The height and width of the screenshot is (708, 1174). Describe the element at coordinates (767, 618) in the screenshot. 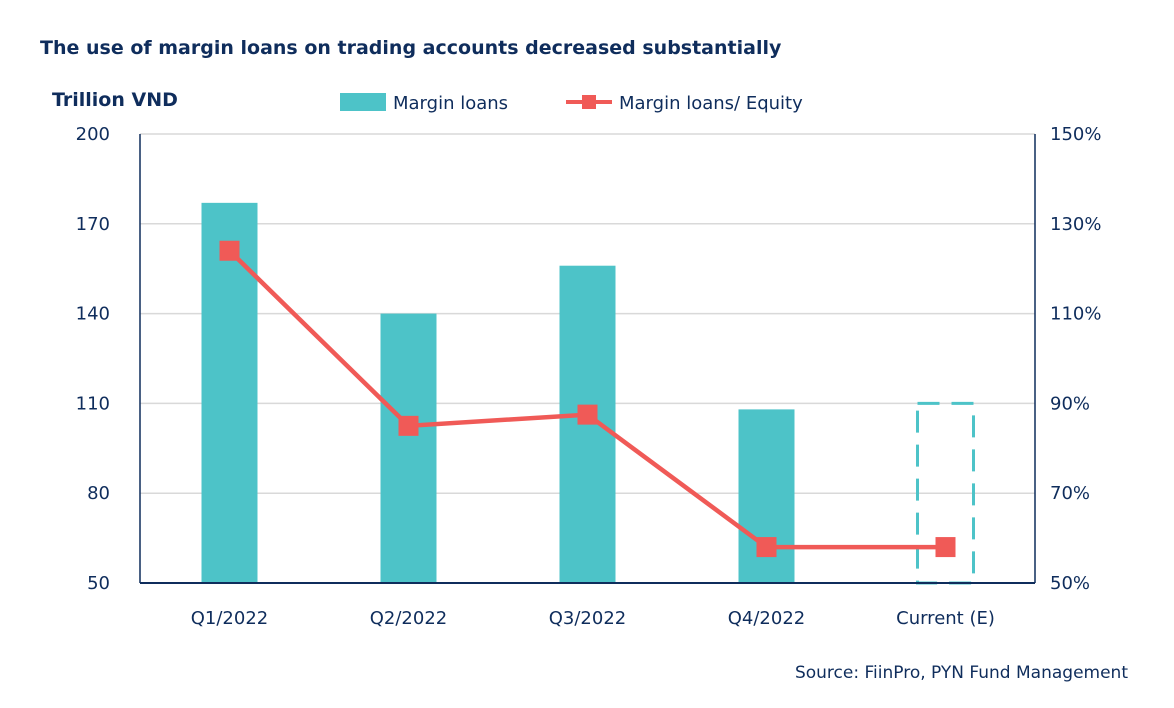

I see `category-label: Q4/2022` at that location.